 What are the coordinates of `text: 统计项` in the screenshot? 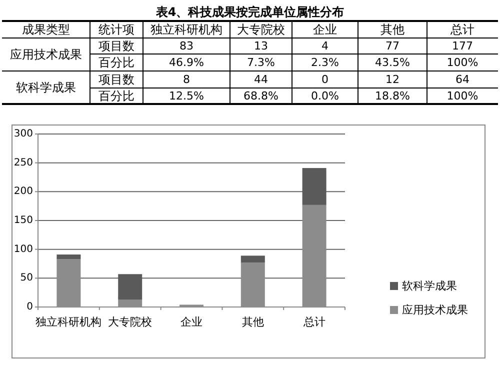 It's located at (116, 29).